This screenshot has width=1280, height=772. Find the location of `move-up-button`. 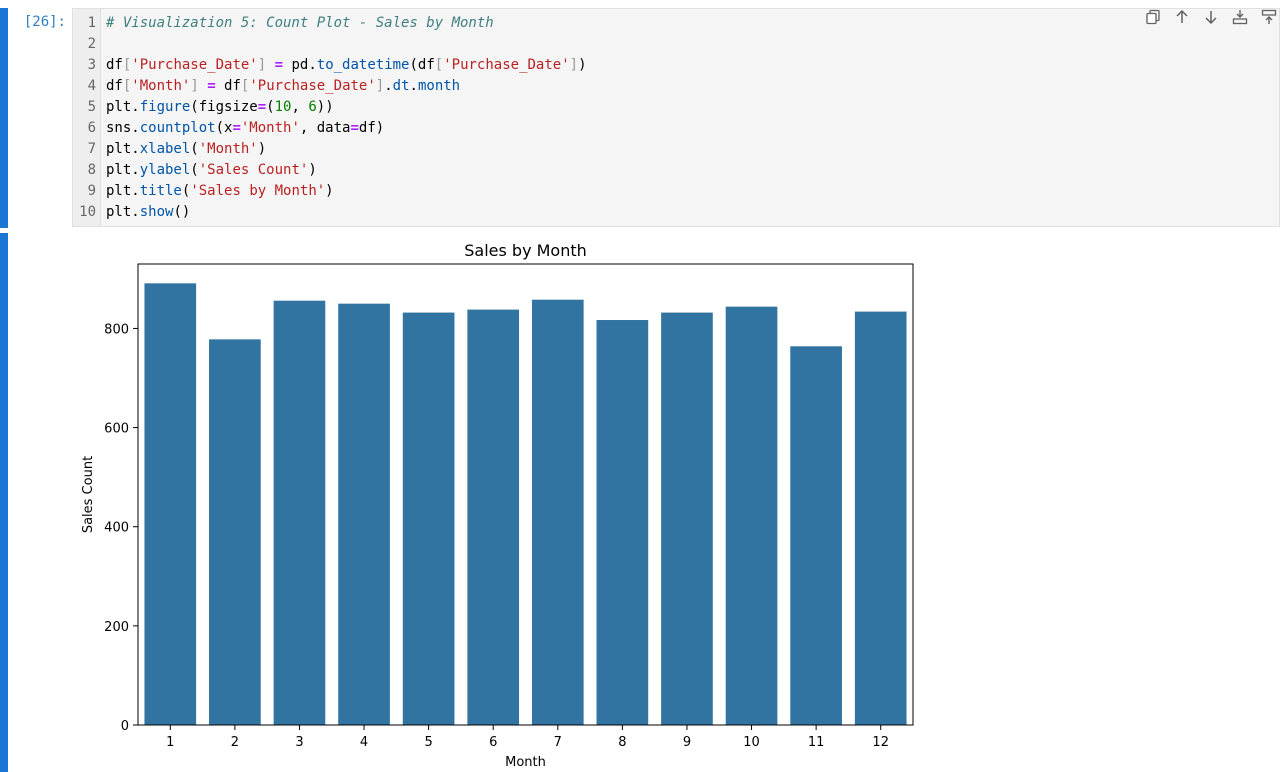

move-up-button is located at coordinates (1182, 17).